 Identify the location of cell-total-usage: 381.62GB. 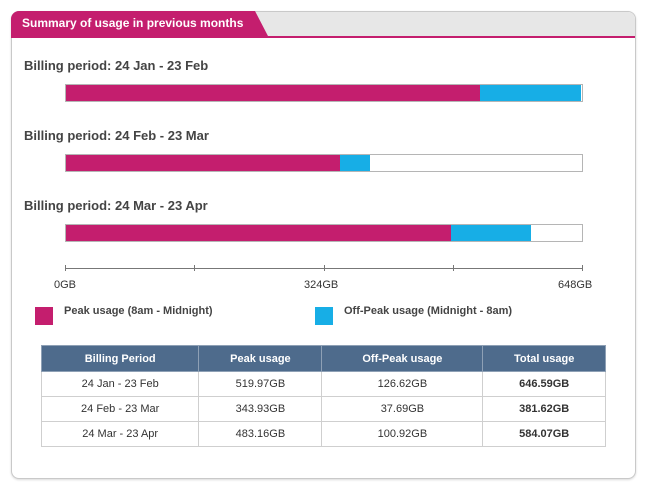
(544, 409).